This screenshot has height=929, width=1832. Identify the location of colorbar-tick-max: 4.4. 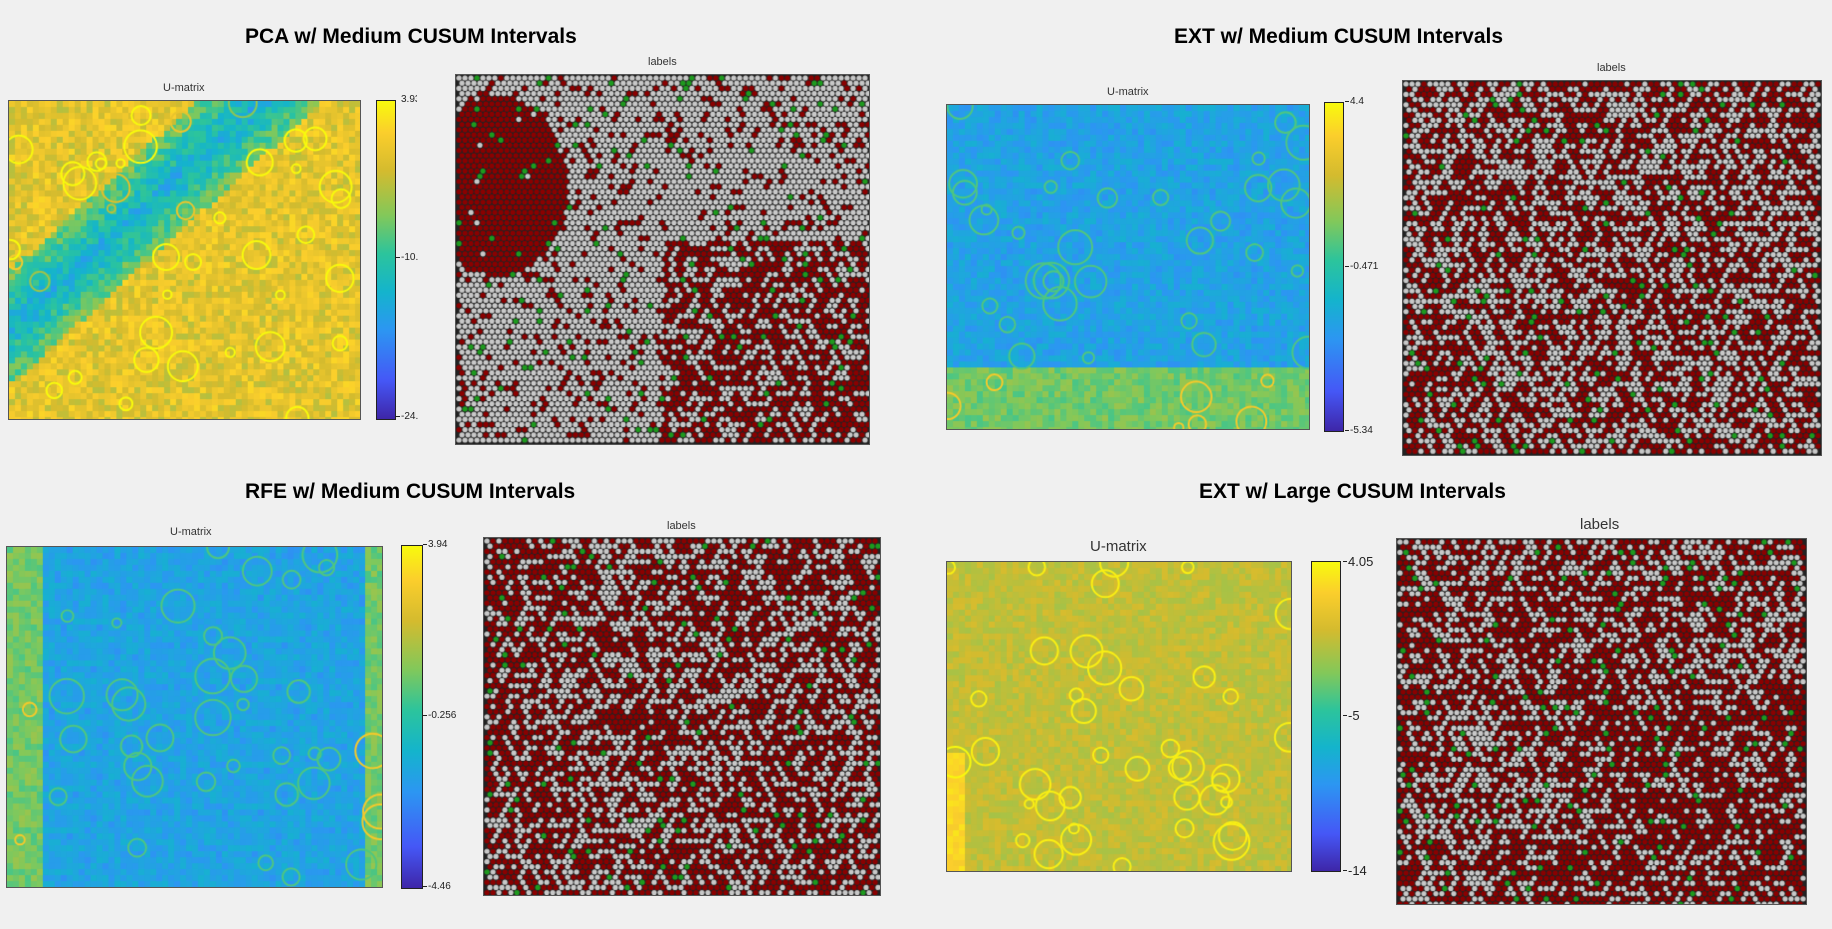
(1354, 101).